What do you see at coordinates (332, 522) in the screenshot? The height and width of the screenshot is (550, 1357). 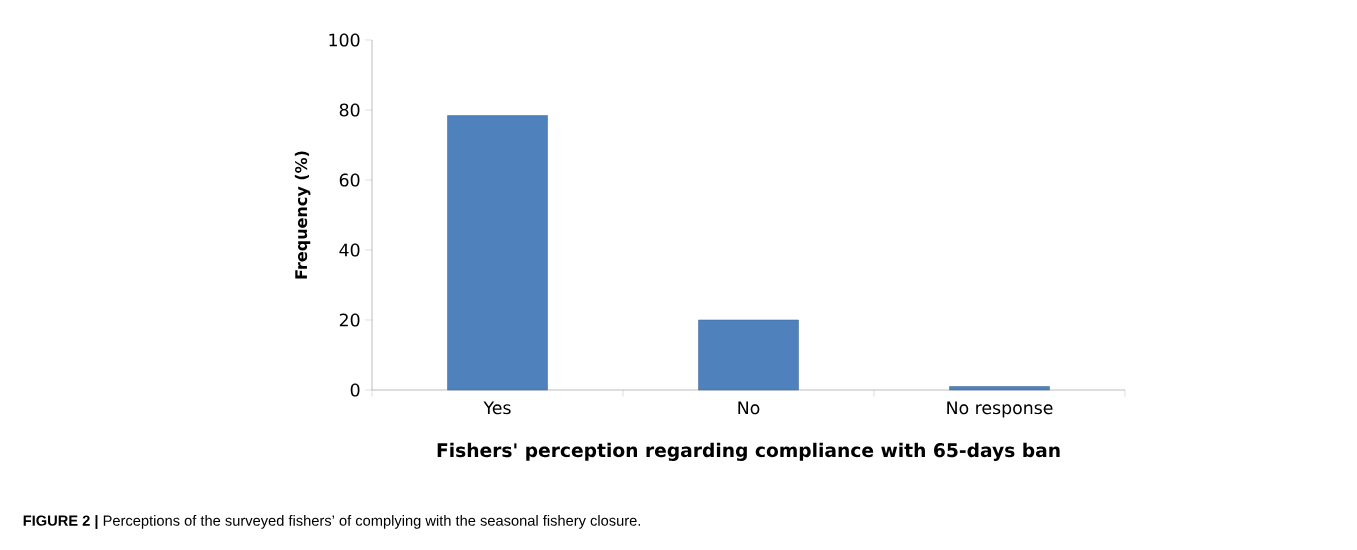 I see `text: FIGURE 2 | Perceptions of the surveyed fishers’ of complying with the seasonal fishery closure.` at bounding box center [332, 522].